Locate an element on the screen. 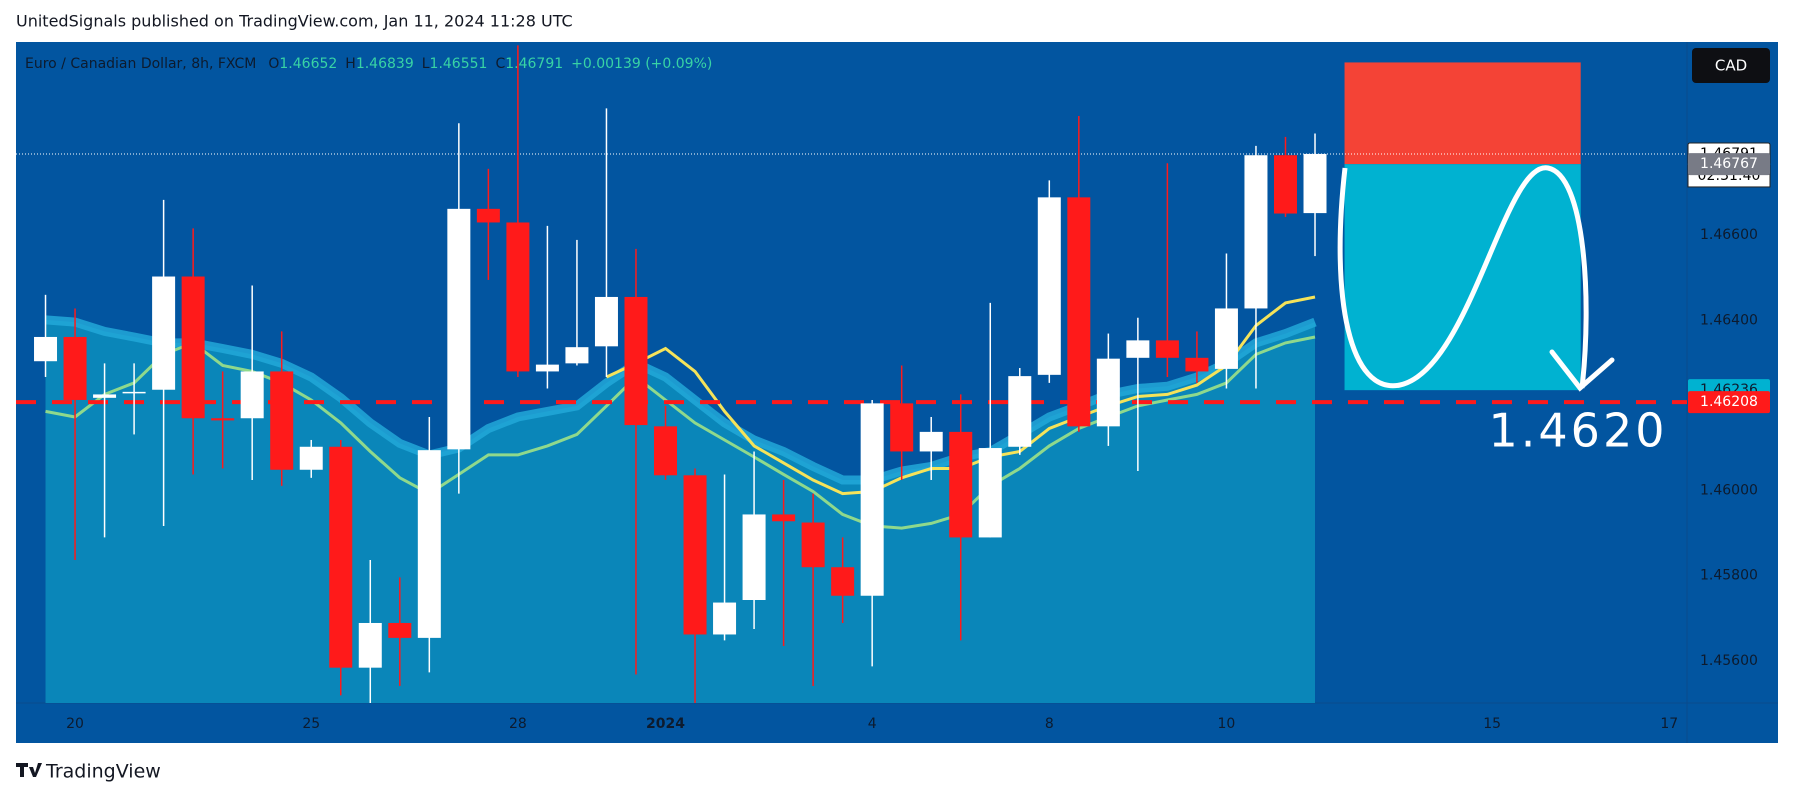  arrow-head is located at coordinates (1582, 370).